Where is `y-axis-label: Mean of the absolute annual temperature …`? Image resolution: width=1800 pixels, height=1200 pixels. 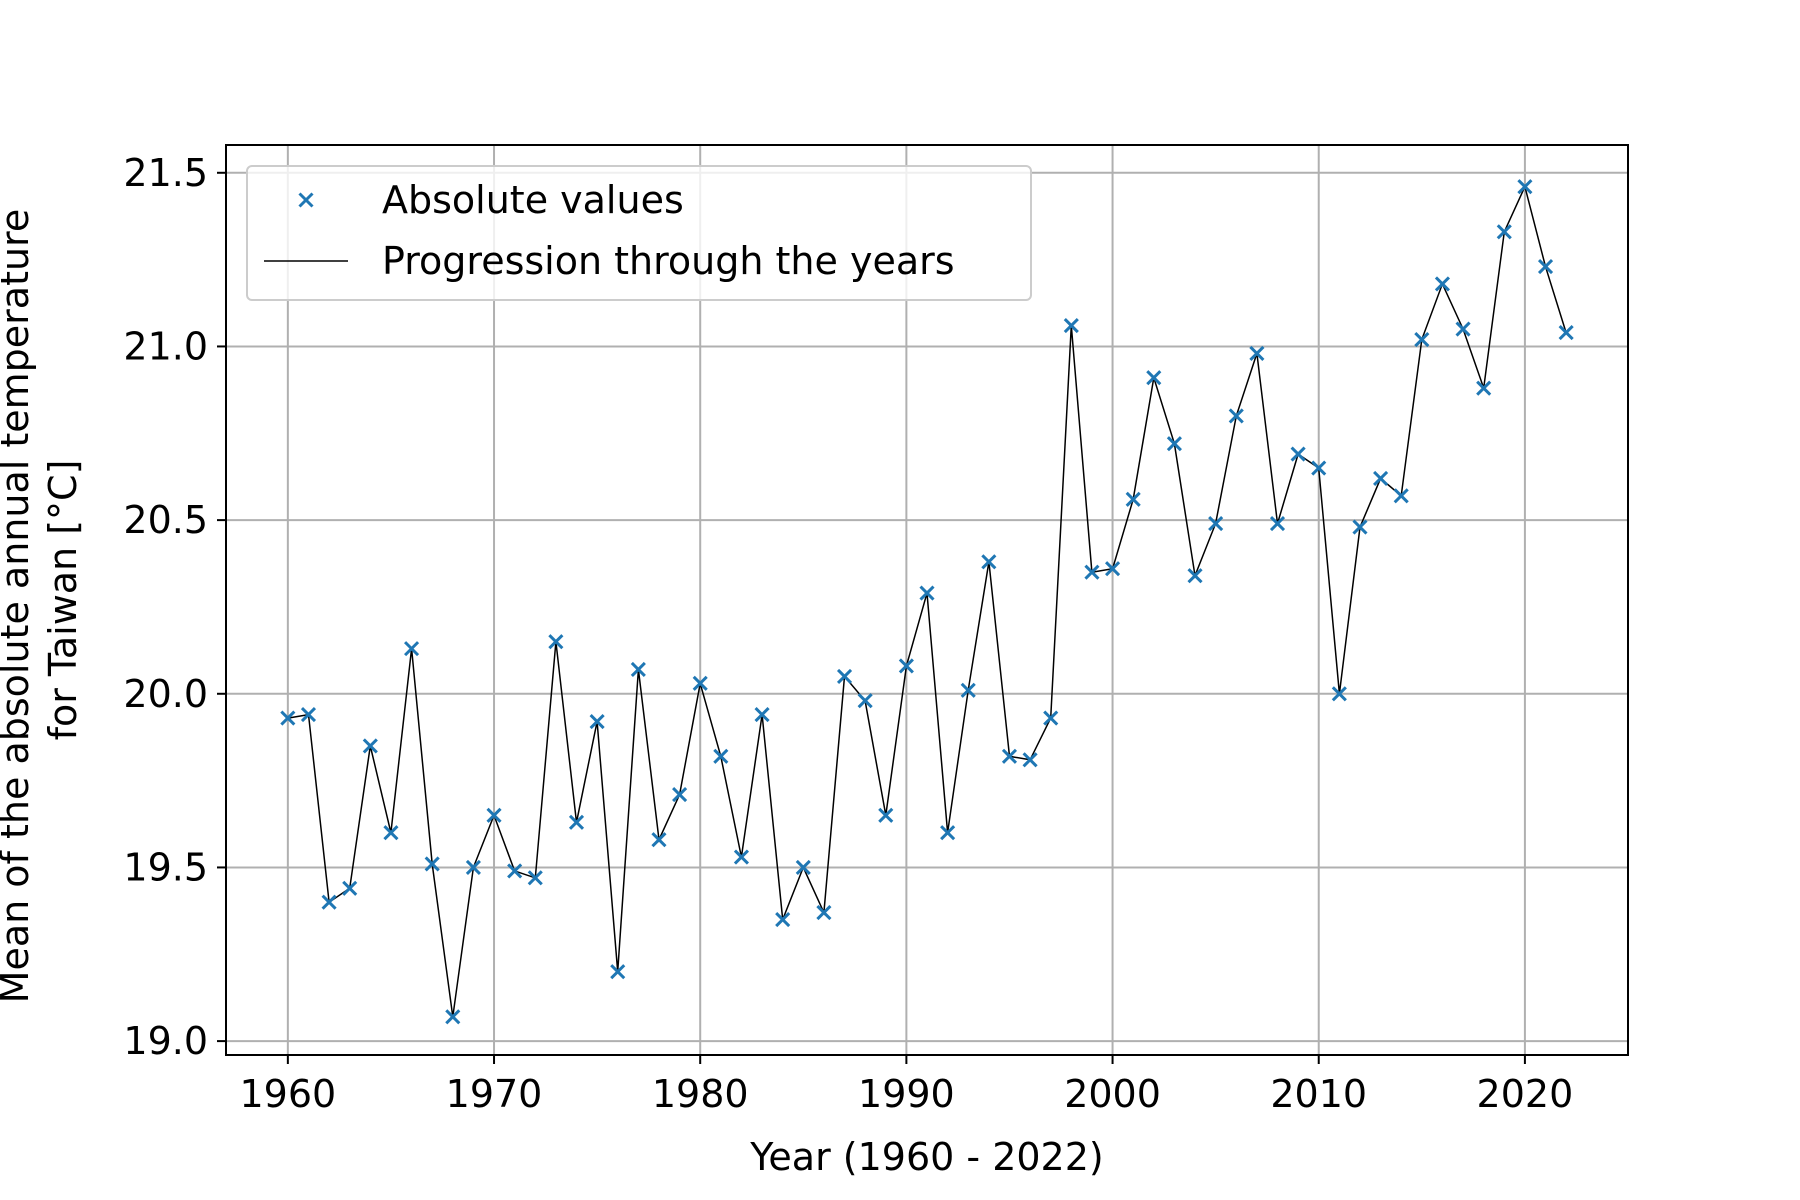
y-axis-label: Mean of the absolute annual temperature … is located at coordinates (42, 600).